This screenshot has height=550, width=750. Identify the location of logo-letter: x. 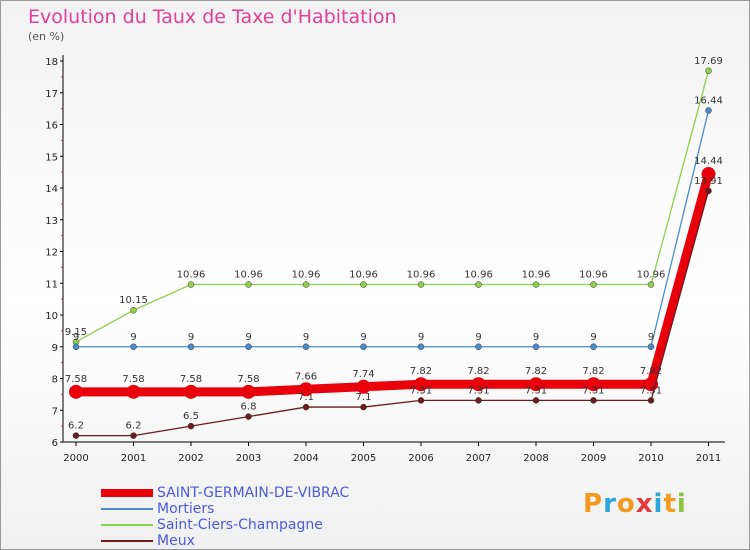
(644, 504).